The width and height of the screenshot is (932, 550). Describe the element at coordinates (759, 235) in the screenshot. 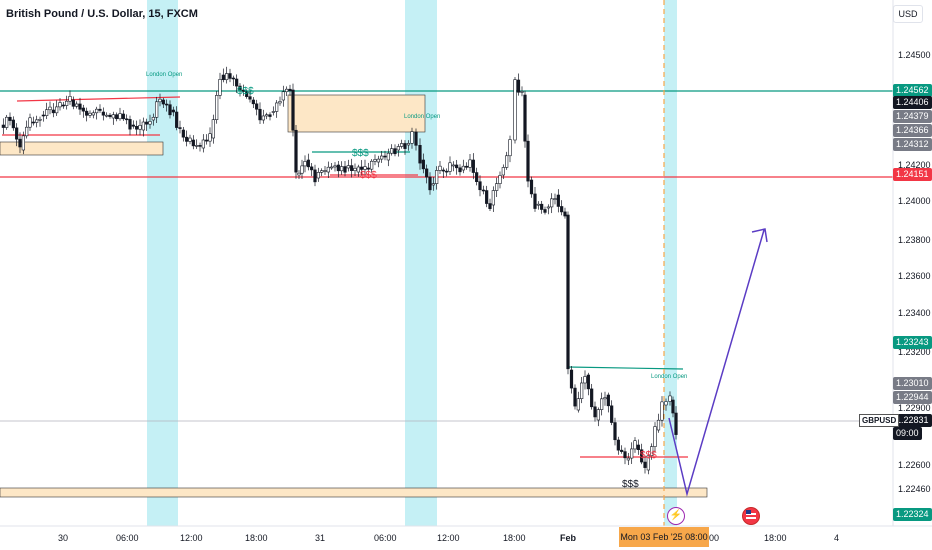

I see `arrow-head-icon` at that location.